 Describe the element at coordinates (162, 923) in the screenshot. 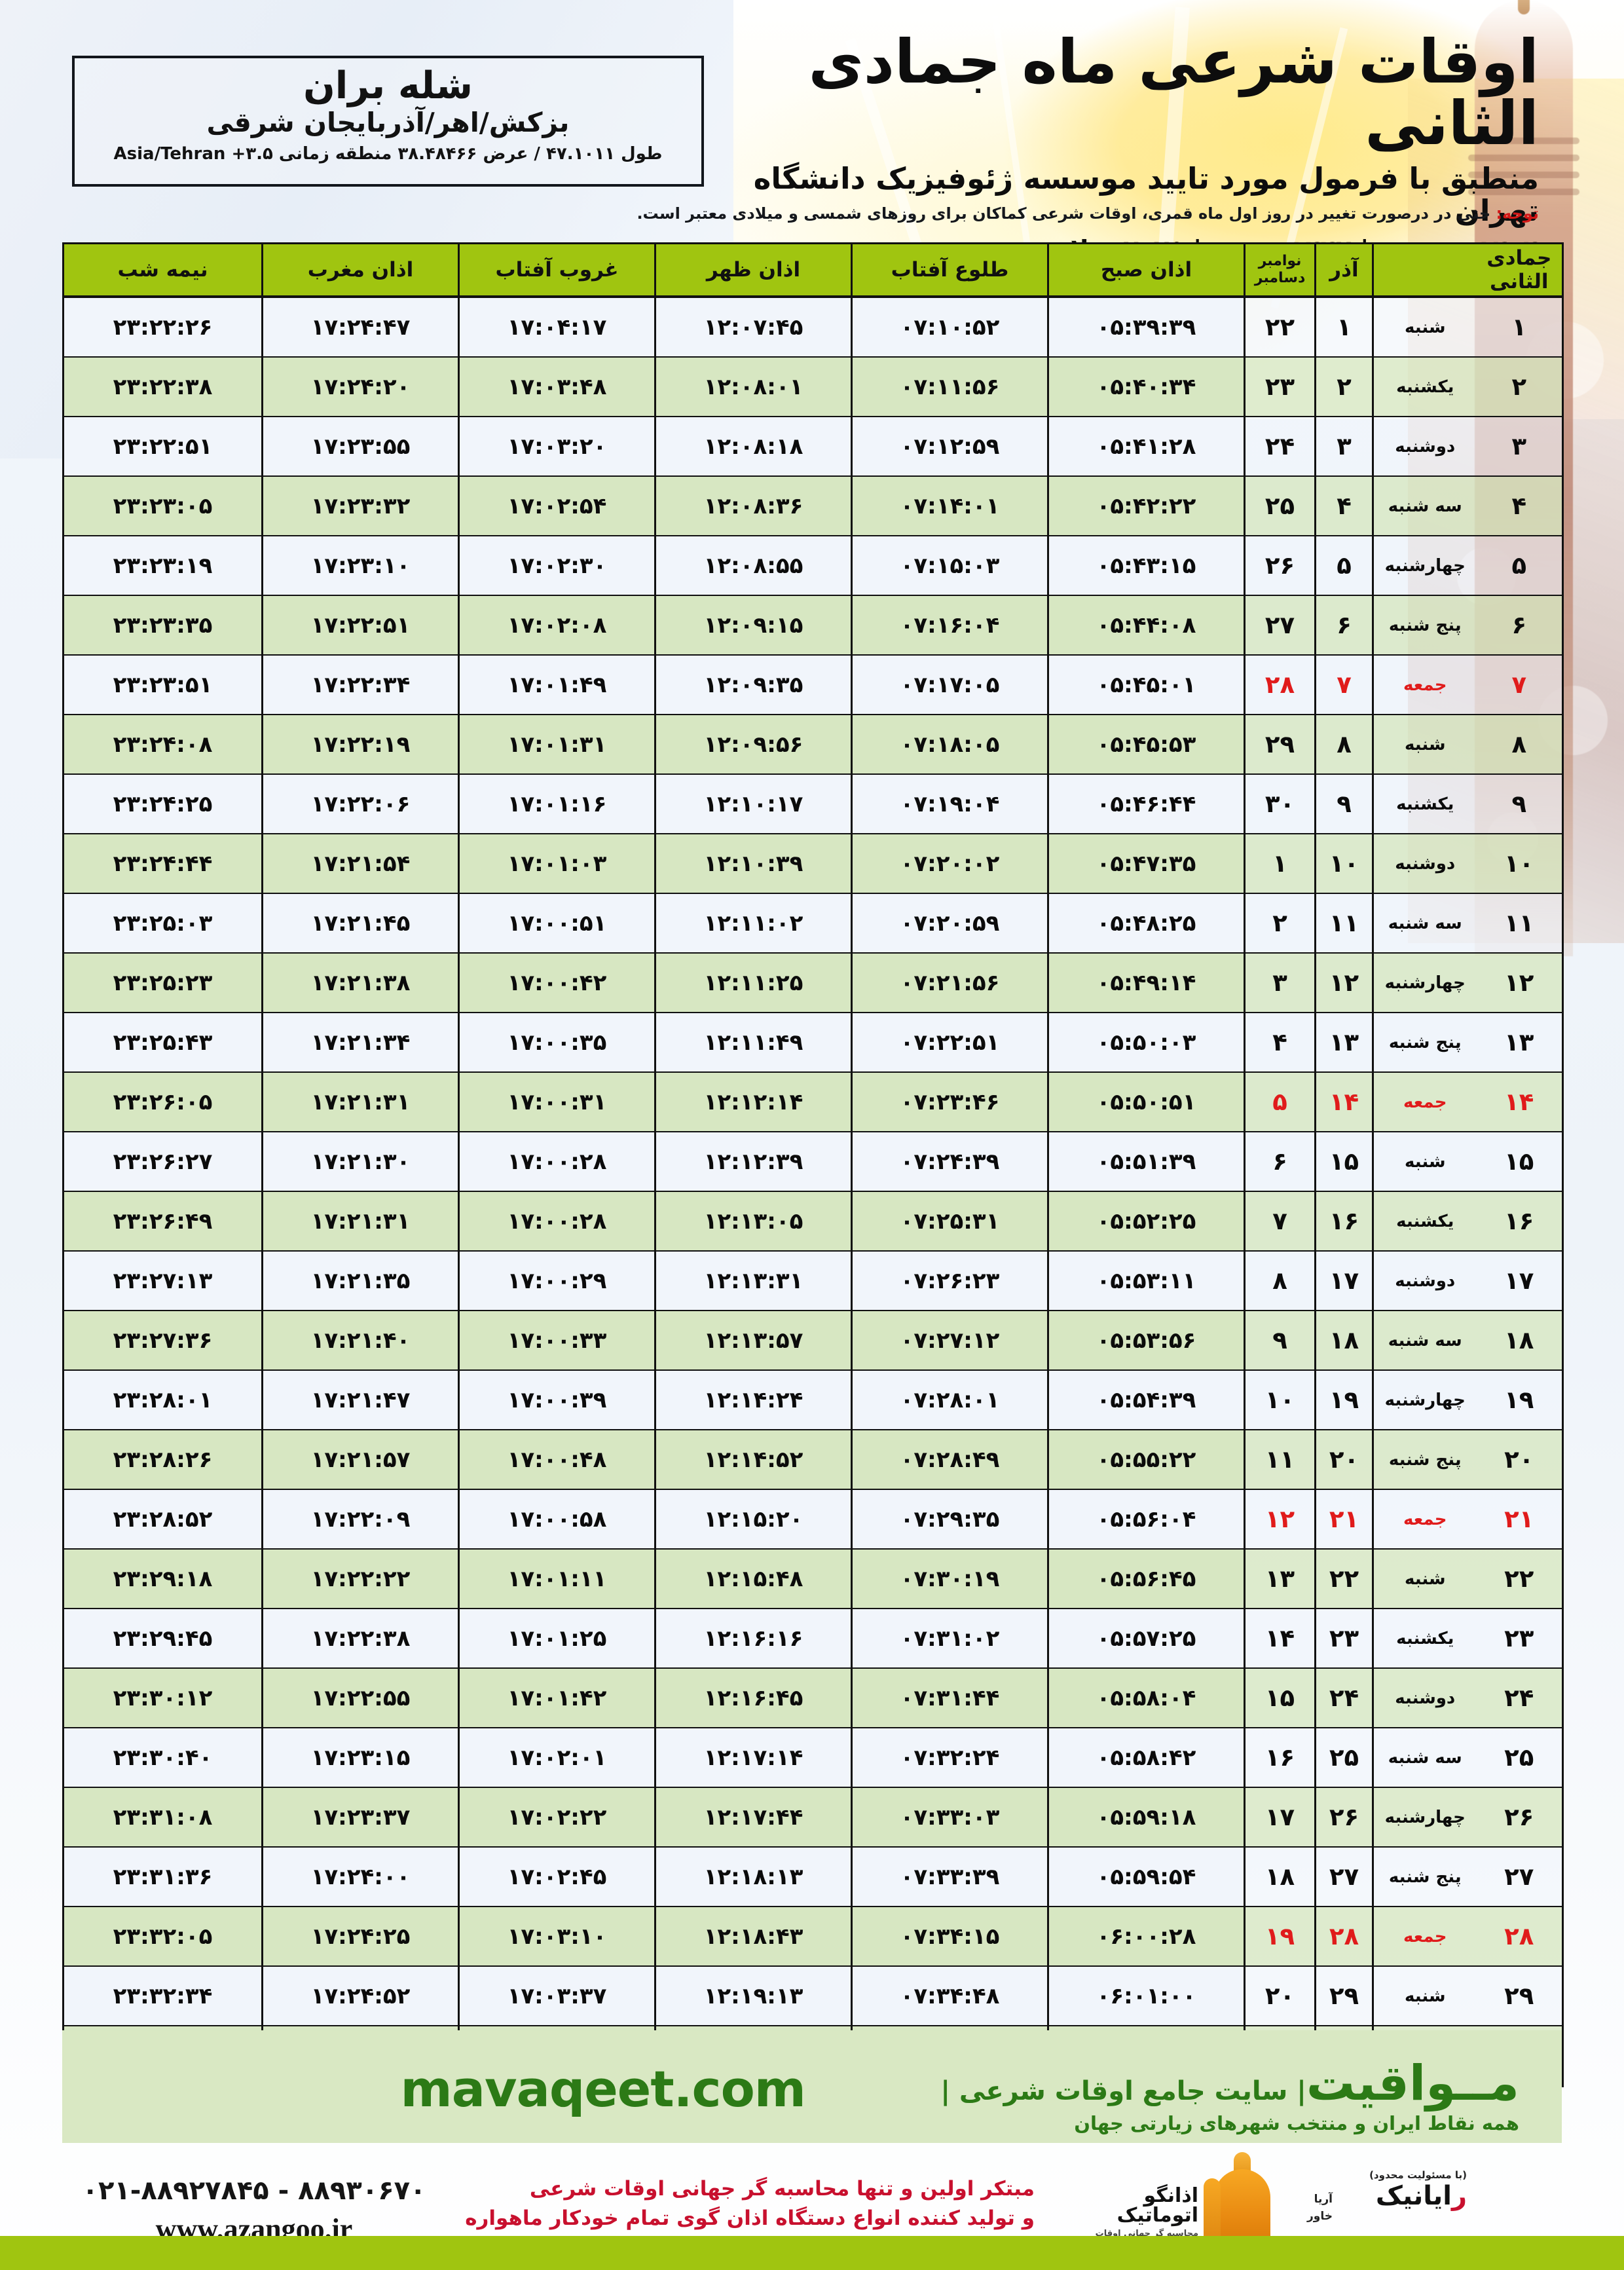

I see `cell-midnight-time: ۲۳:۲۵:۰۳` at that location.